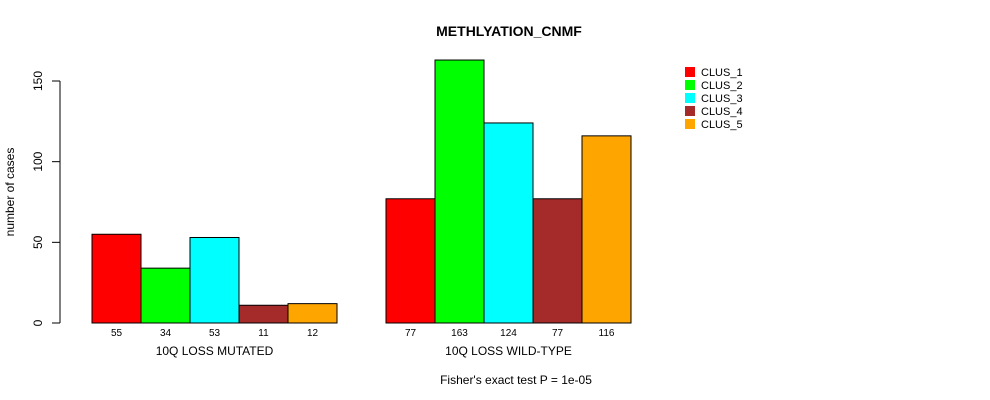 The height and width of the screenshot is (400, 990). I want to click on chart-title: METHLYATION_CNMF, so click(509, 31).